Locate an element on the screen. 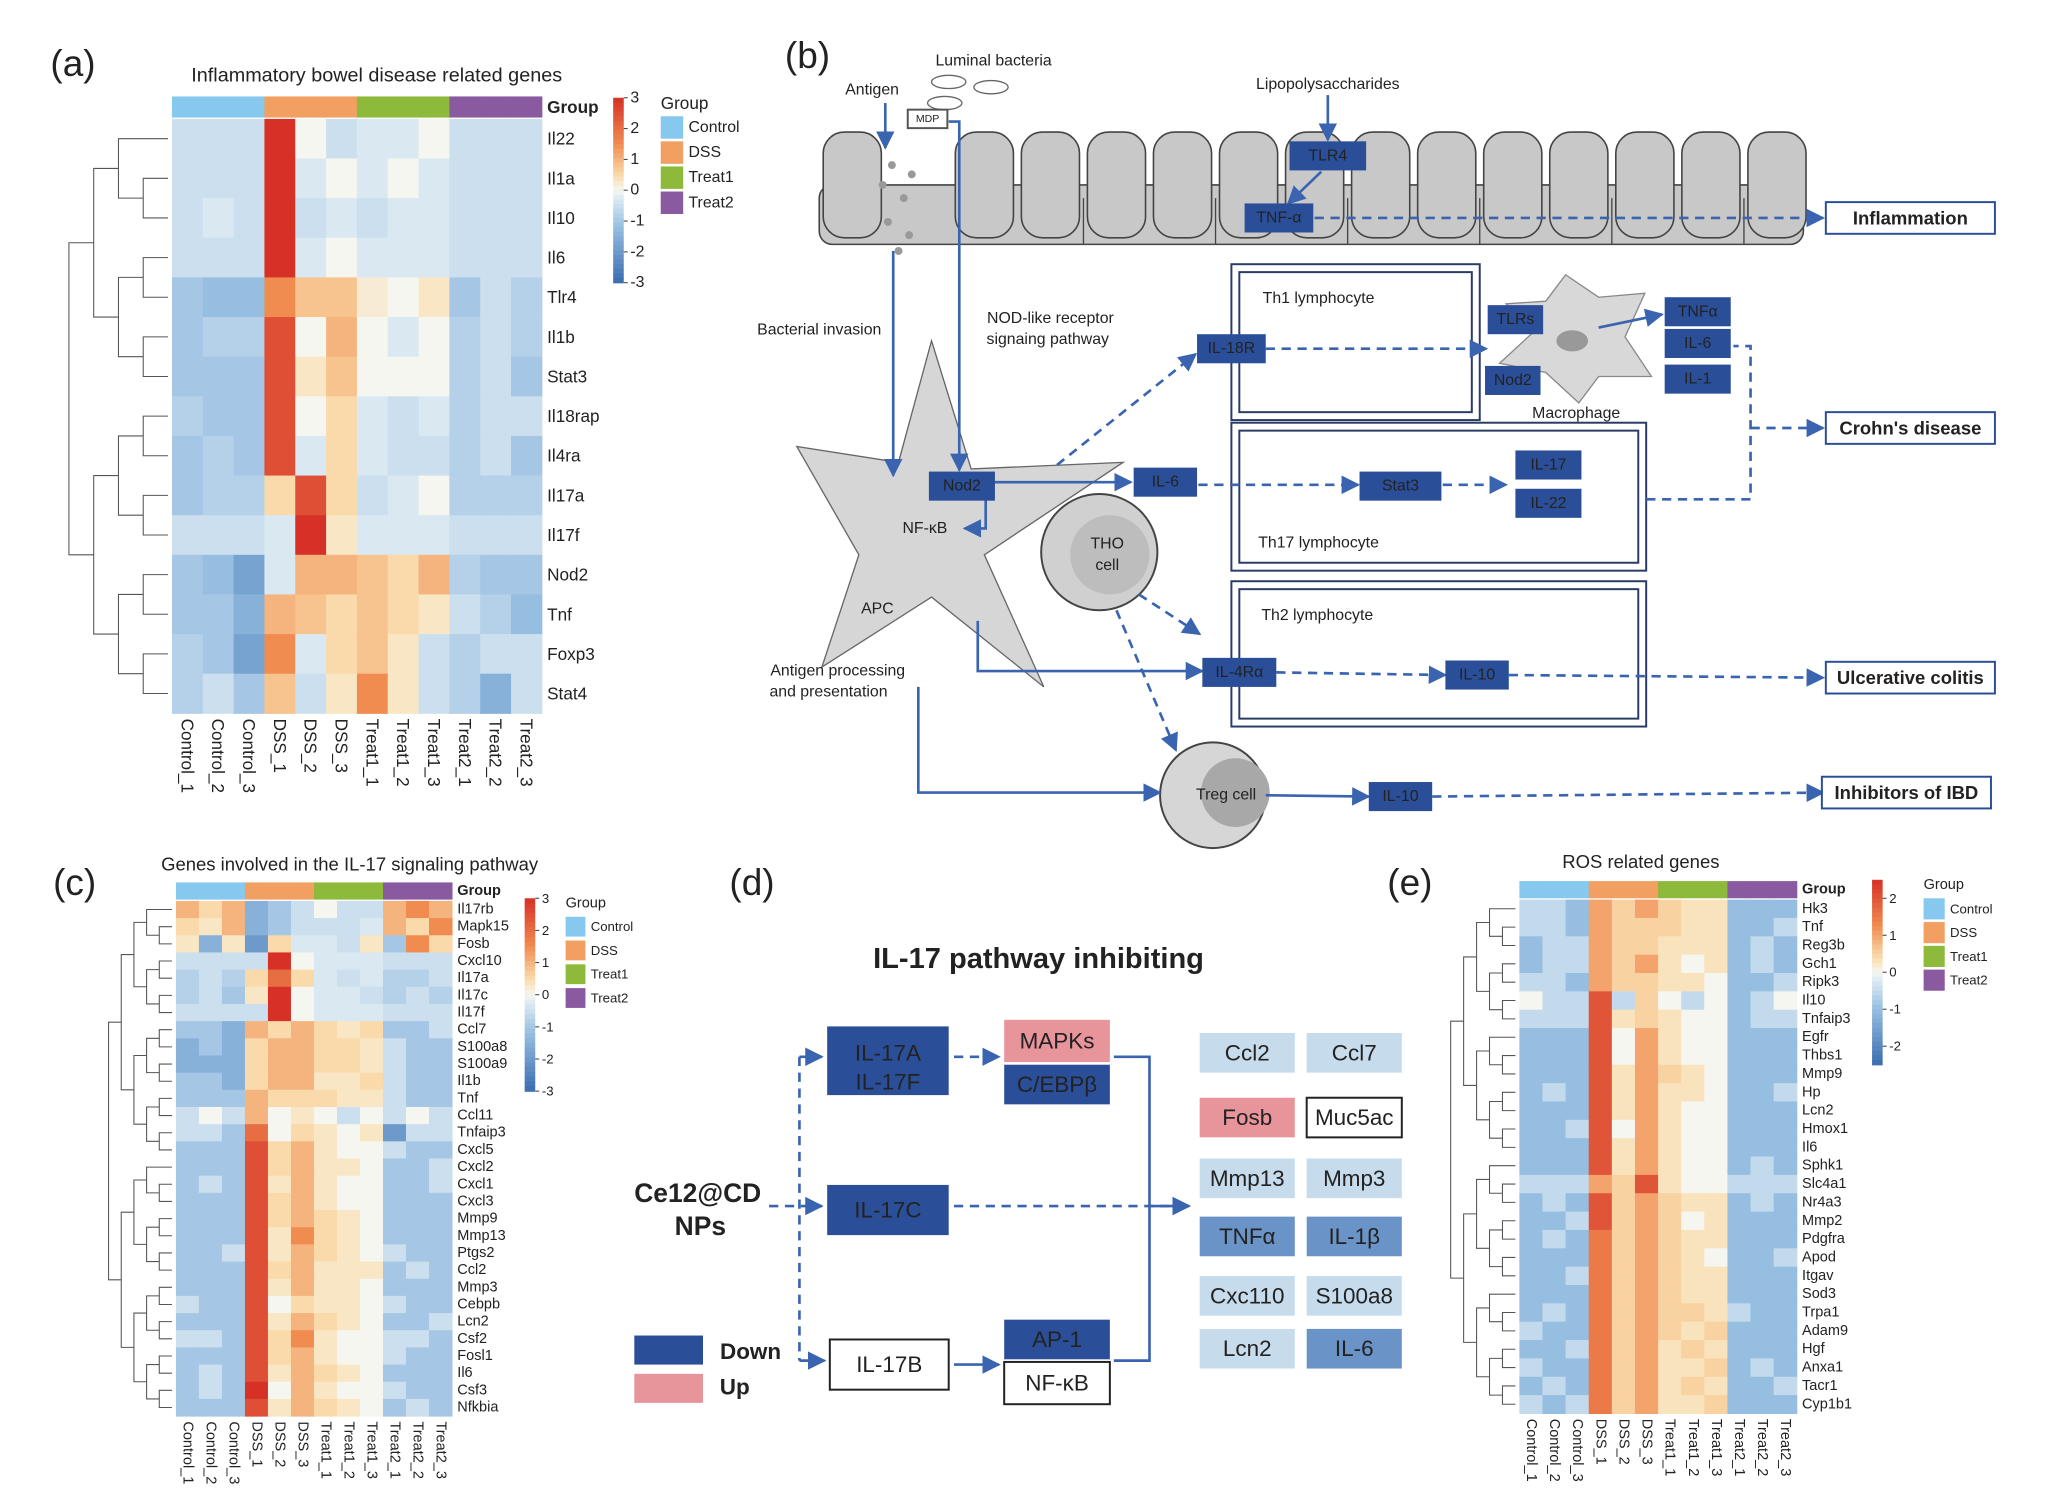 Image resolution: width=2048 pixels, height=1498 pixels. gene-label: Fosb is located at coordinates (473, 944).